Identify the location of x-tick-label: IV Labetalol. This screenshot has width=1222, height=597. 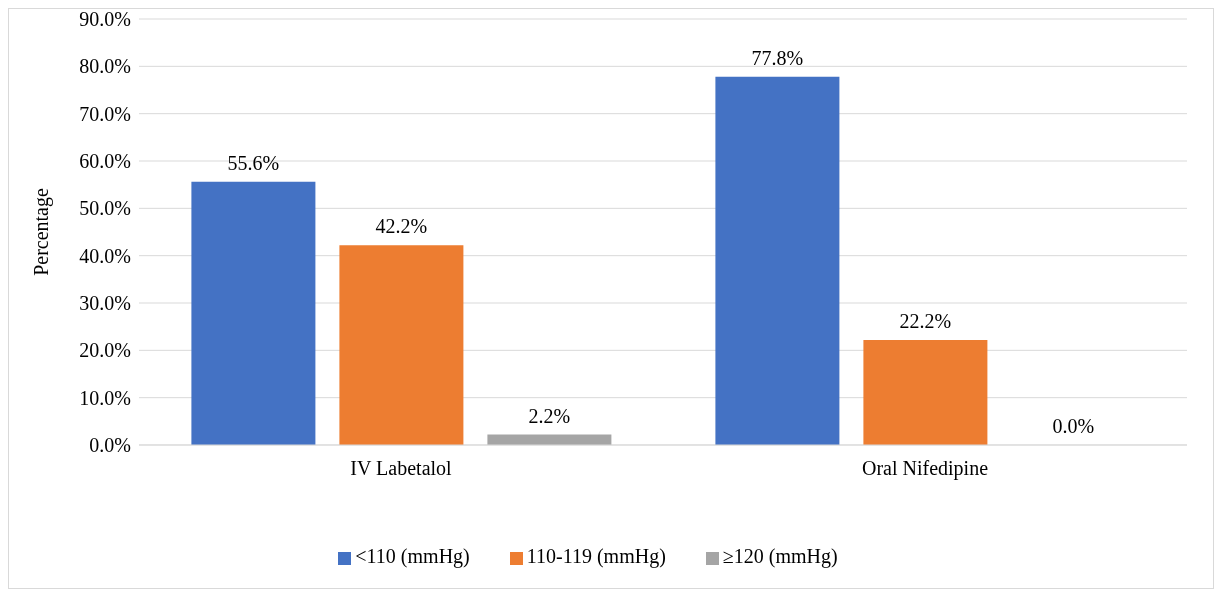
(401, 468).